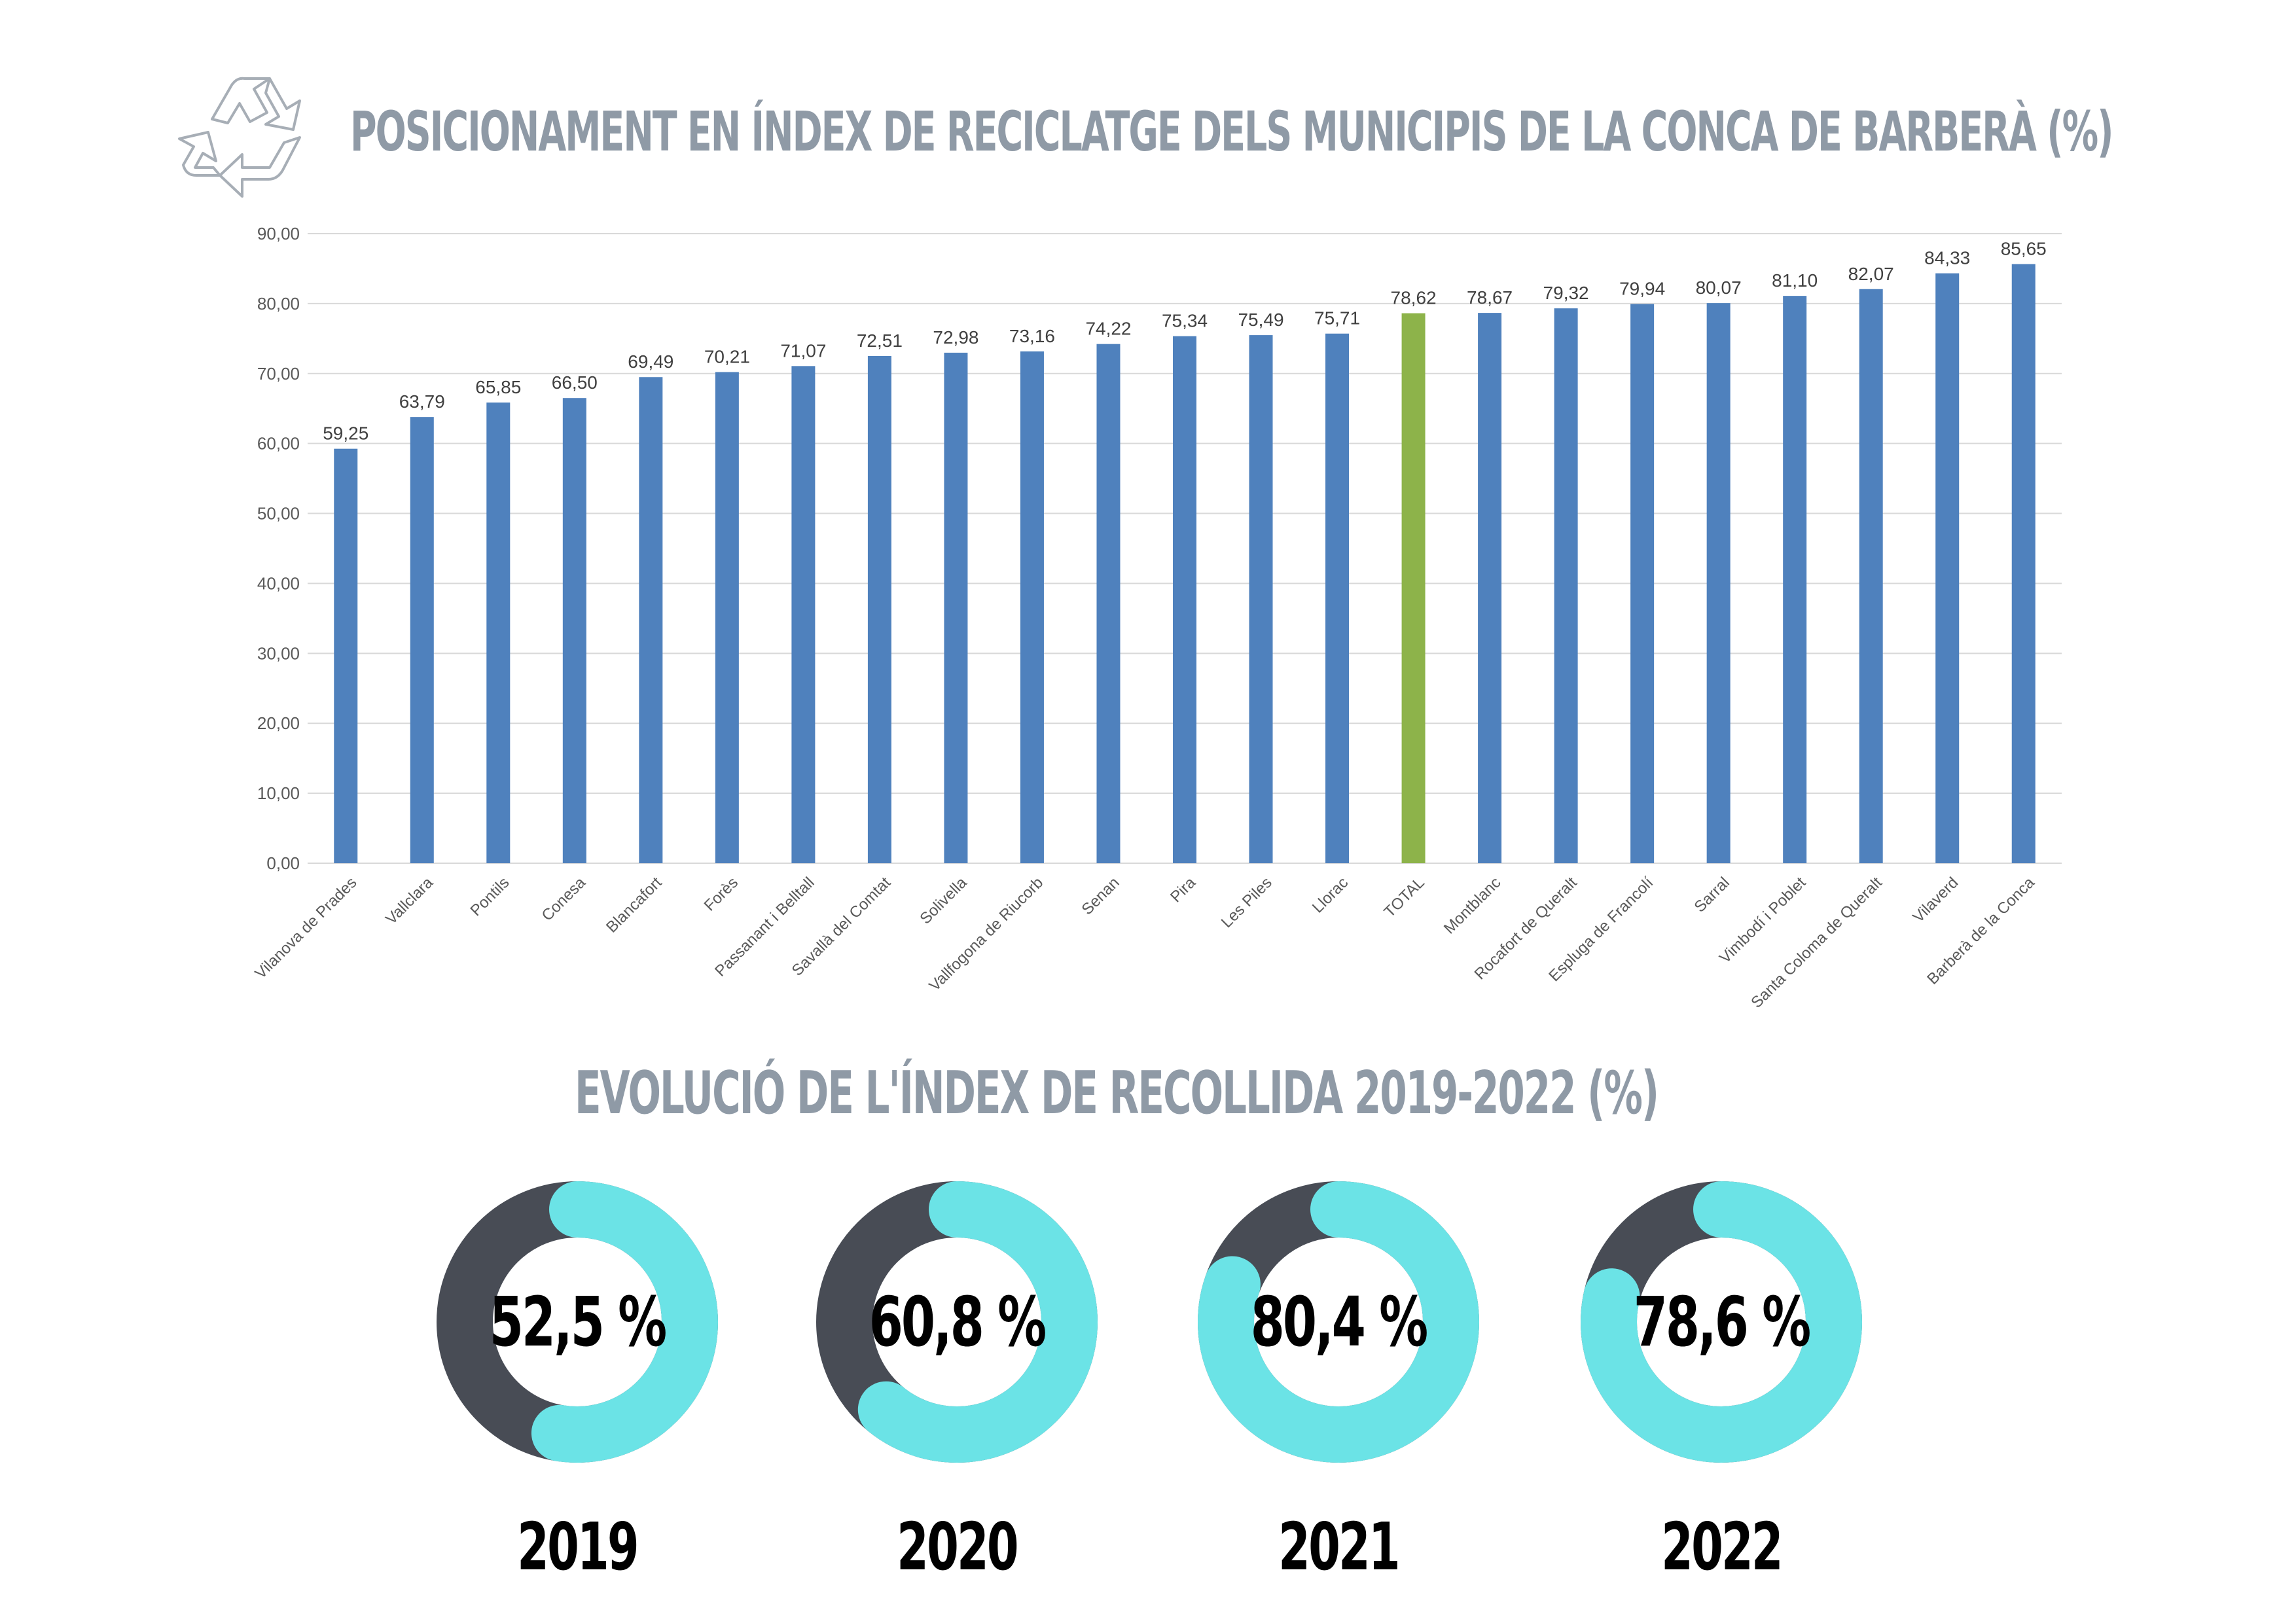 The width and height of the screenshot is (2296, 1623). I want to click on bar-value-label: 81,10, so click(1795, 280).